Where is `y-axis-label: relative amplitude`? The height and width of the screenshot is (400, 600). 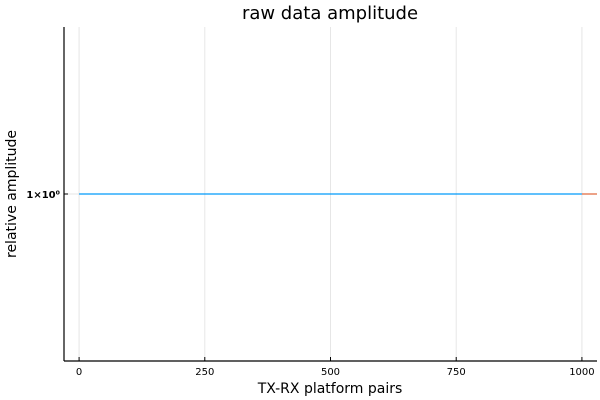 y-axis-label: relative amplitude is located at coordinates (12, 194).